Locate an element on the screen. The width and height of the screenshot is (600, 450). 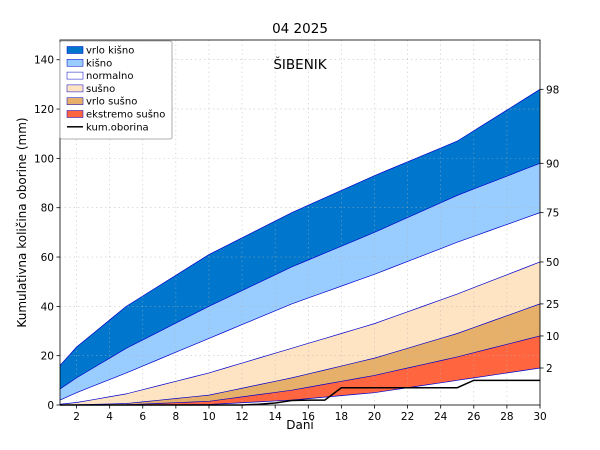
station-name: ŠIBENIK is located at coordinates (300, 64).